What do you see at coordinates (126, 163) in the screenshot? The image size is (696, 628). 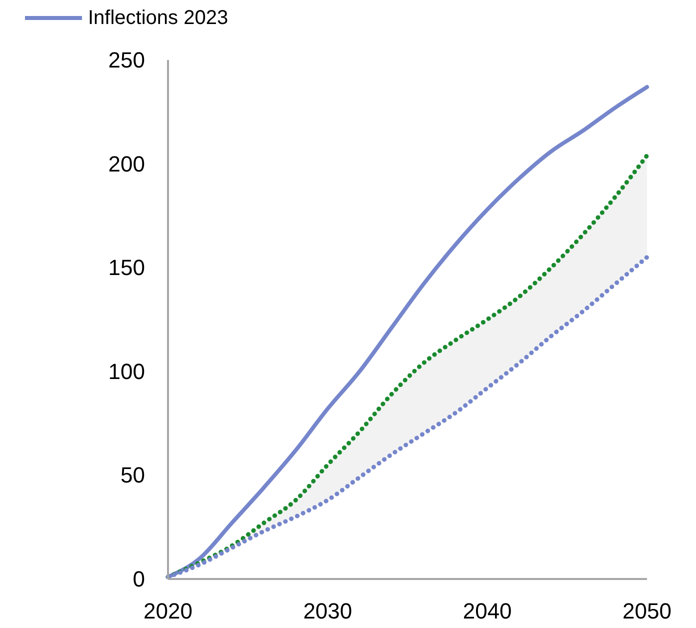 I see `y-tick-label: 200` at bounding box center [126, 163].